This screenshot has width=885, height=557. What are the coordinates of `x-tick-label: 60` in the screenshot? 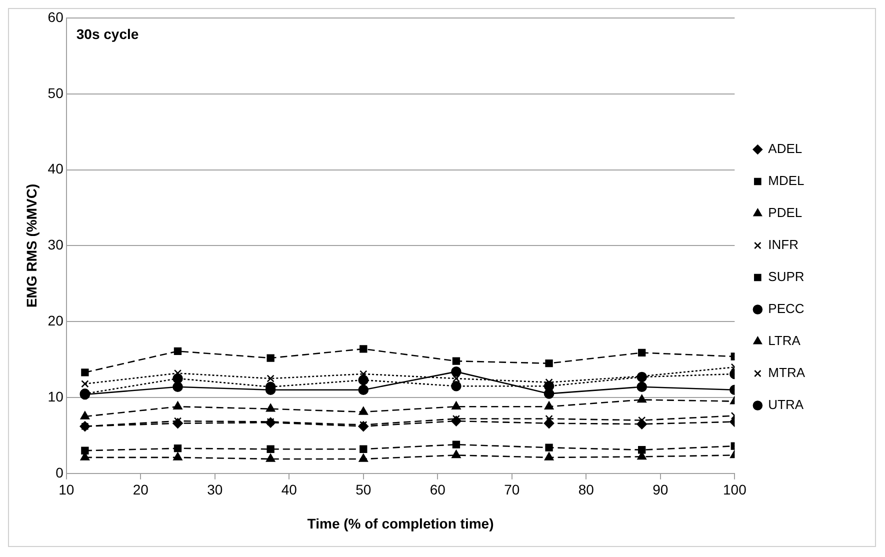 It's located at (438, 490).